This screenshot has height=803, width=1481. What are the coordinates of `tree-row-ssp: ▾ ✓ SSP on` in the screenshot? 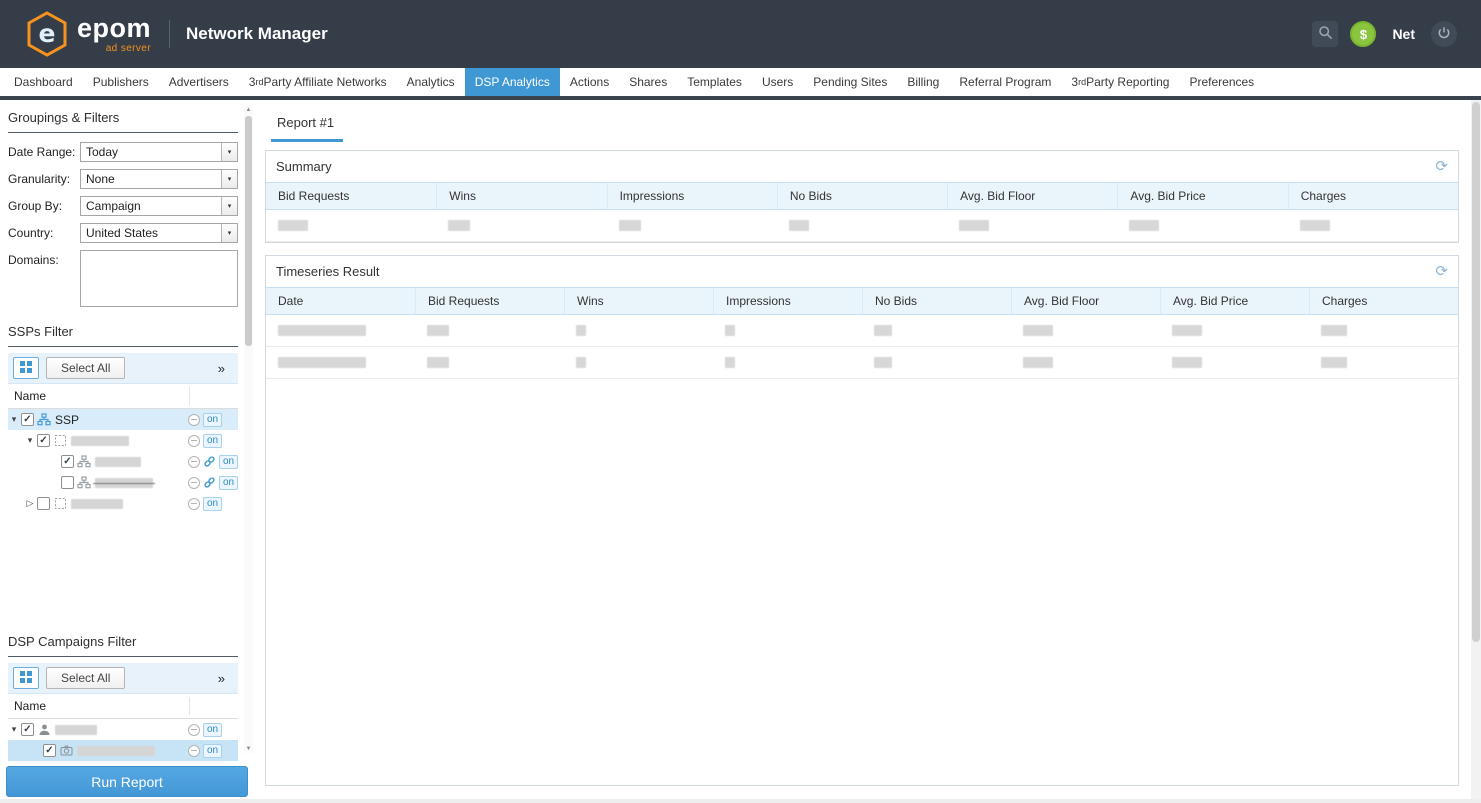 It's located at (123, 419).